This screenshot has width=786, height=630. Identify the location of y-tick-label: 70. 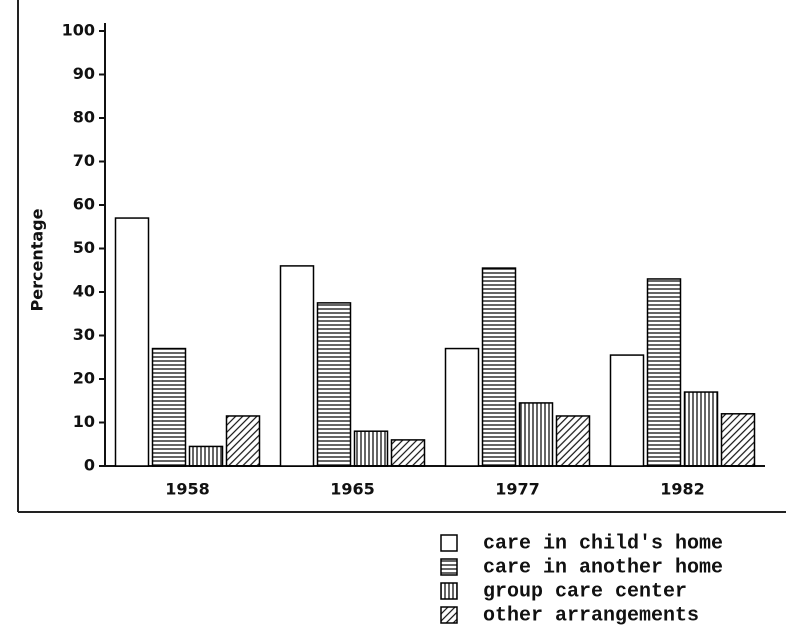
(84, 160).